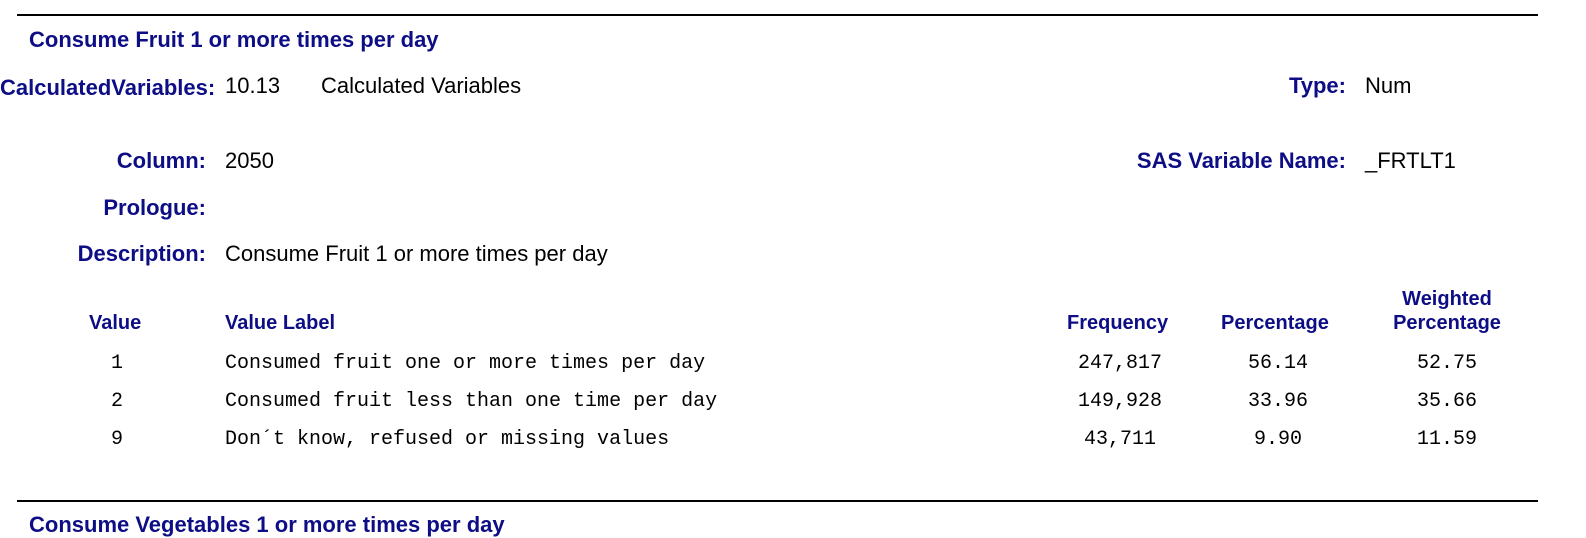  Describe the element at coordinates (1388, 85) in the screenshot. I see `type-value: Num` at that location.